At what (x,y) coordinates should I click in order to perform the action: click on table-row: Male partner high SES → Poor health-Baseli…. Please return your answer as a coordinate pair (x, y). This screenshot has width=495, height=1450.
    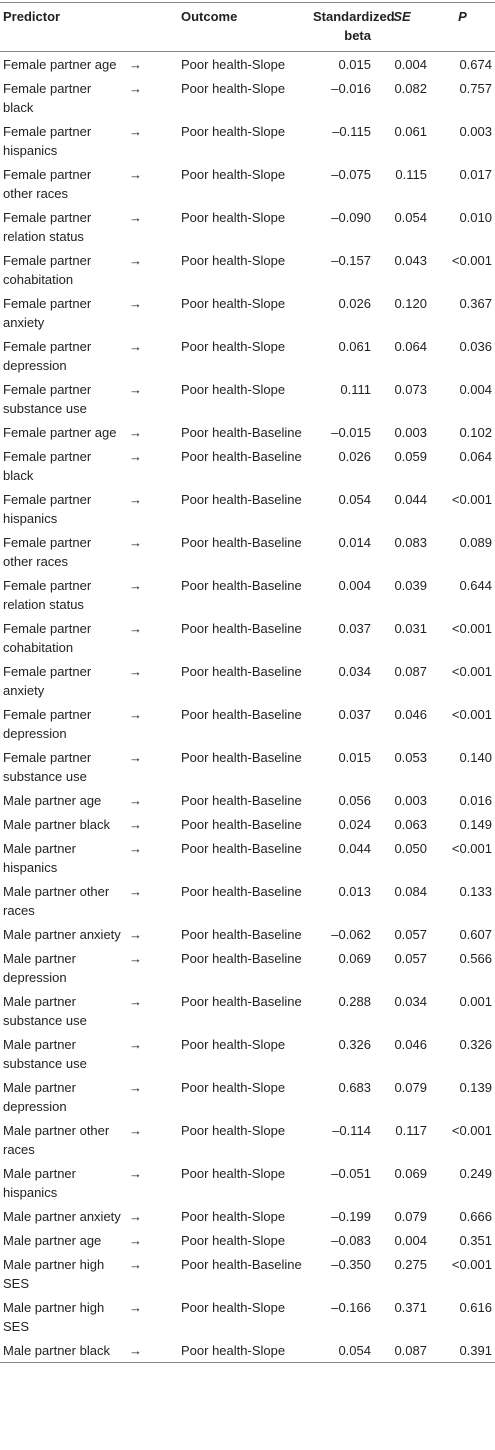
    Looking at the image, I should click on (247, 1273).